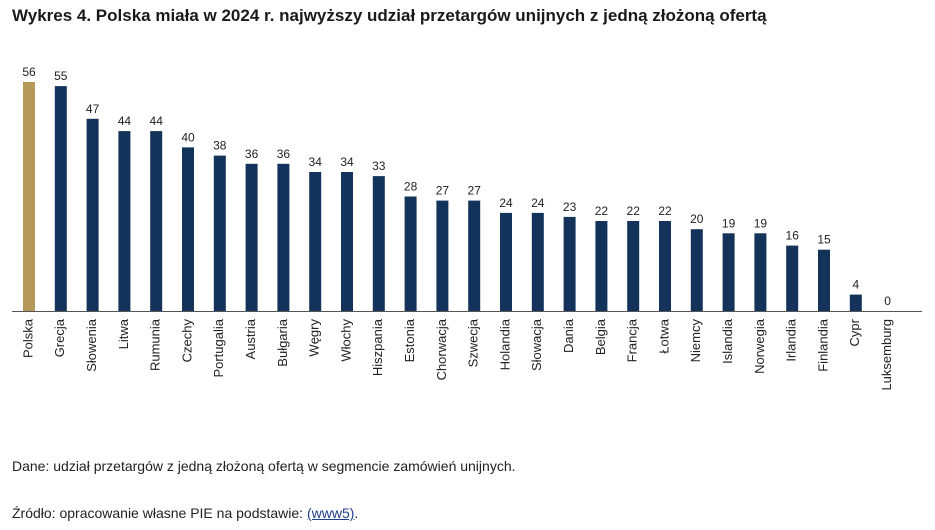 The height and width of the screenshot is (530, 935). I want to click on bar-dania, so click(569, 263).